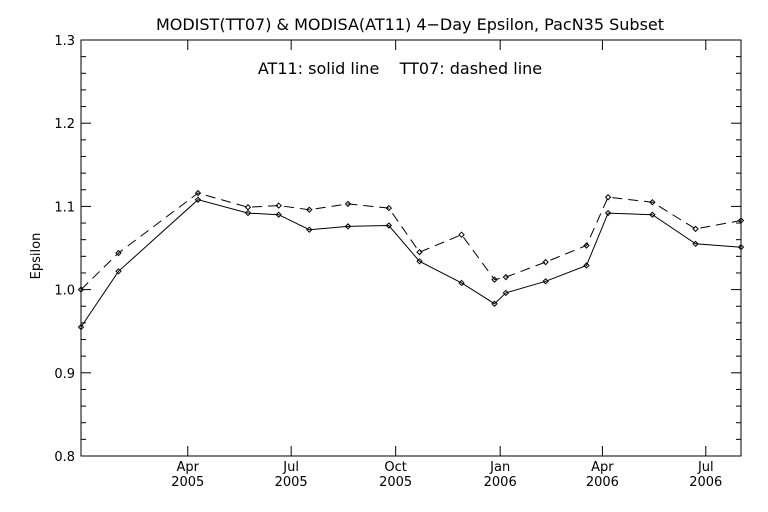 This screenshot has height=512, width=768. What do you see at coordinates (64, 41) in the screenshot?
I see `y-tick-label: 1.3` at bounding box center [64, 41].